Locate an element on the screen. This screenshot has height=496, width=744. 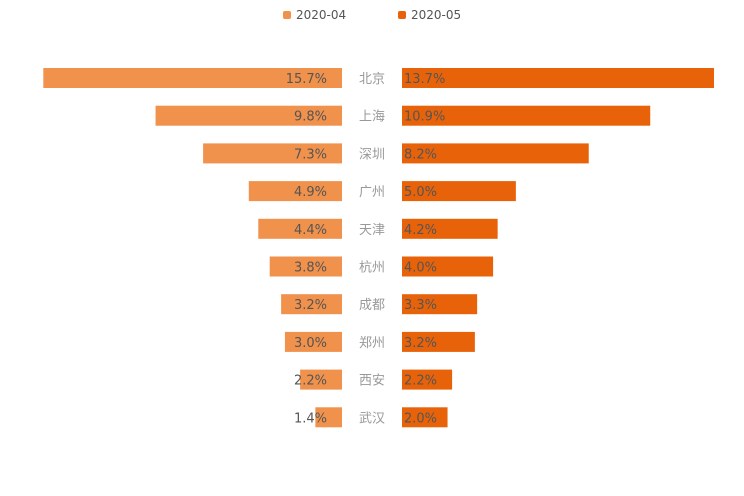
legend-item-2020-05: 2020-05 is located at coordinates (429, 15).